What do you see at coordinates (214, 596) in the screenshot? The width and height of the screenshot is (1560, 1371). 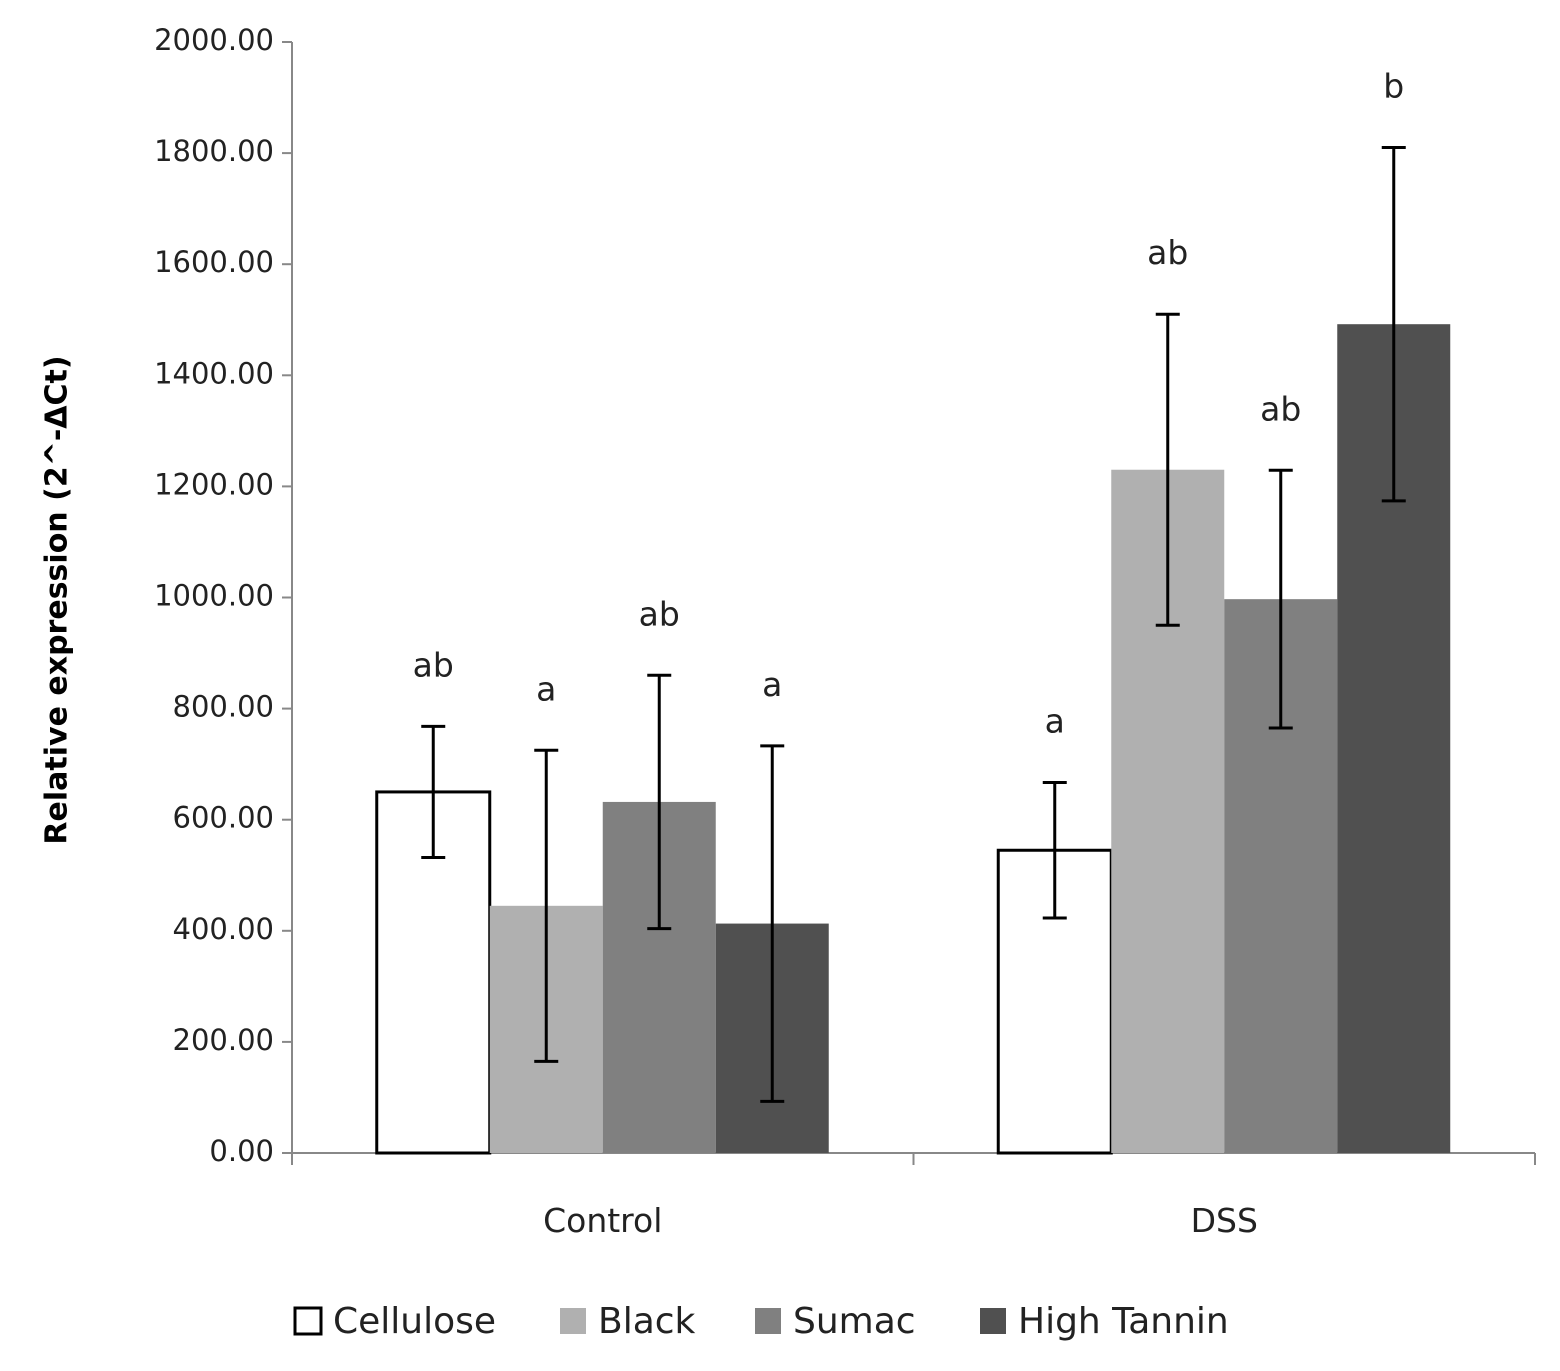 I see `y-tick-label: 1000.00` at bounding box center [214, 596].